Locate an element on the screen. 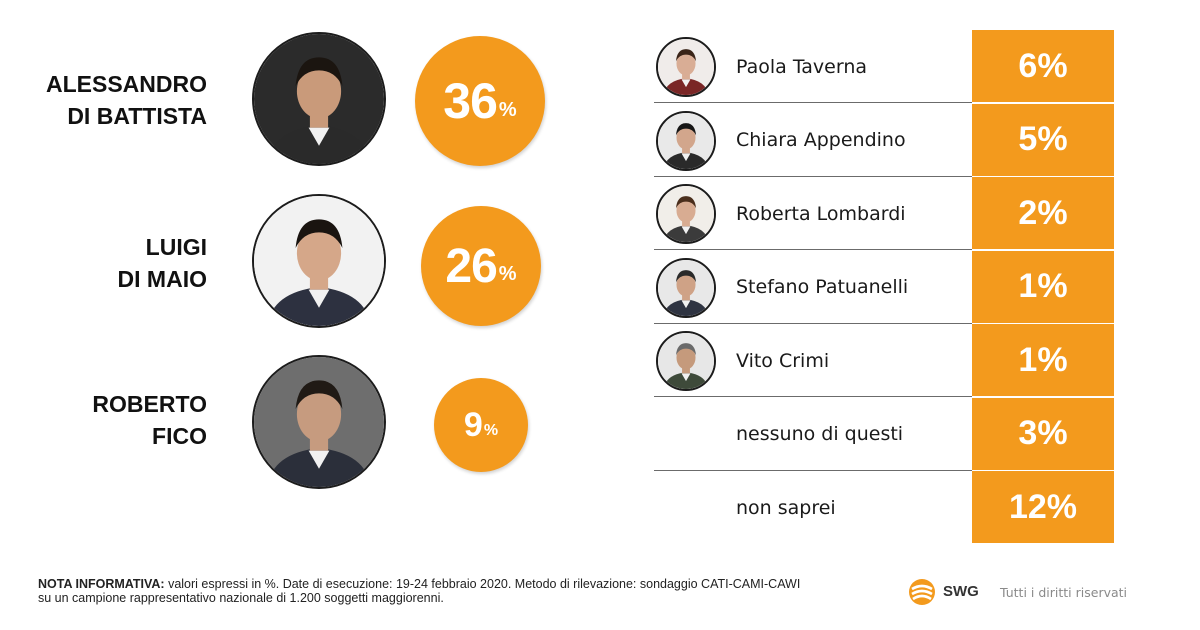  candidate-name-line2: DI BATTISTA is located at coordinates (137, 116).